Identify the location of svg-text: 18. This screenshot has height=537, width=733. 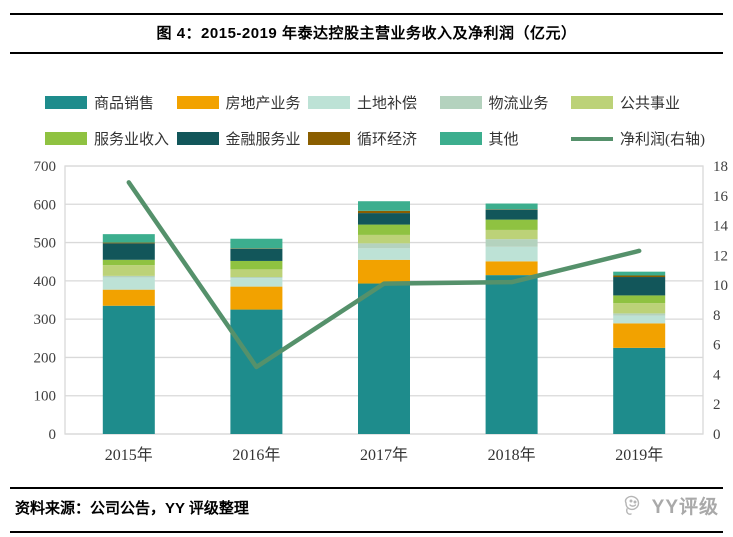
(720, 167).